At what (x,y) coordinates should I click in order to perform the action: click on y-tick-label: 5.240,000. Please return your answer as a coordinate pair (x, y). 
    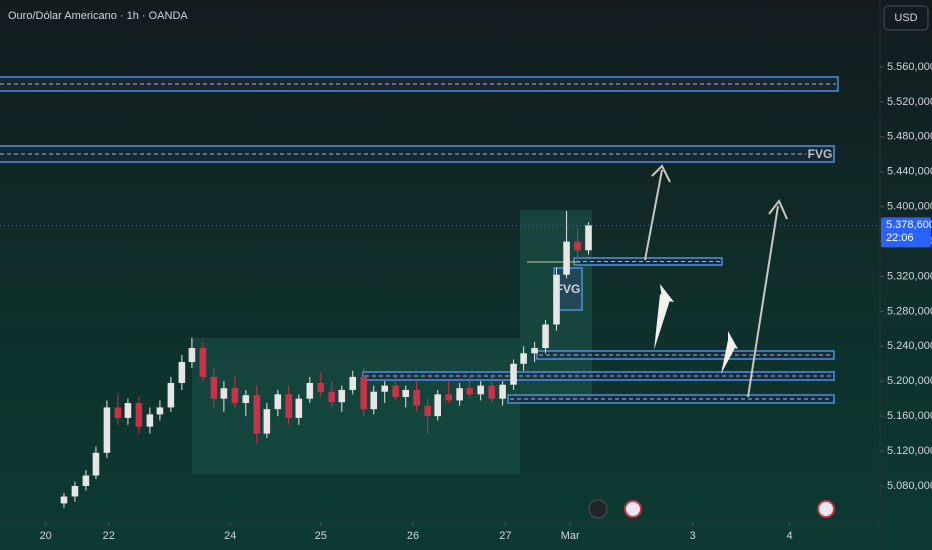
    Looking at the image, I should click on (909, 346).